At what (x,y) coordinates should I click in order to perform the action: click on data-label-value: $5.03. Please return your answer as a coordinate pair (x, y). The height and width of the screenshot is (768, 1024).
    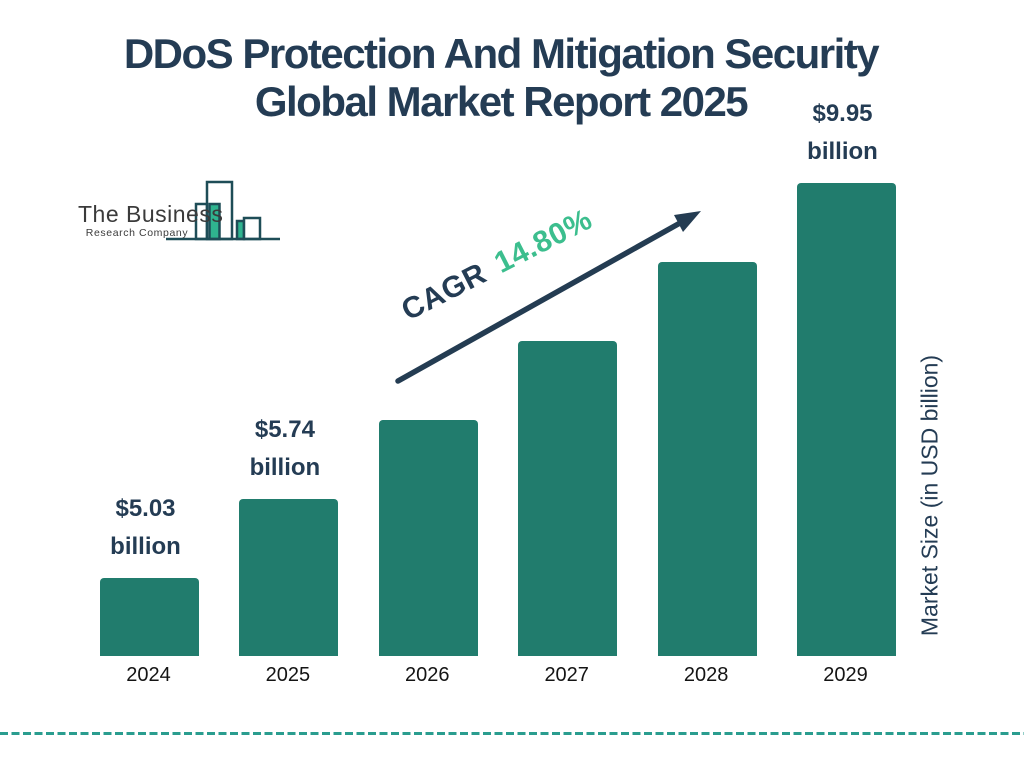
    Looking at the image, I should click on (145, 508).